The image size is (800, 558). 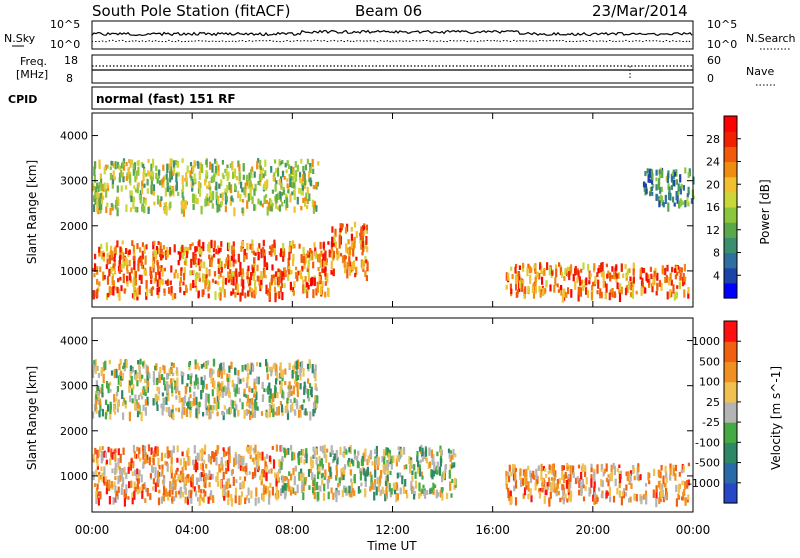 What do you see at coordinates (392, 33) in the screenshot?
I see `sky-noise-trace` at bounding box center [392, 33].